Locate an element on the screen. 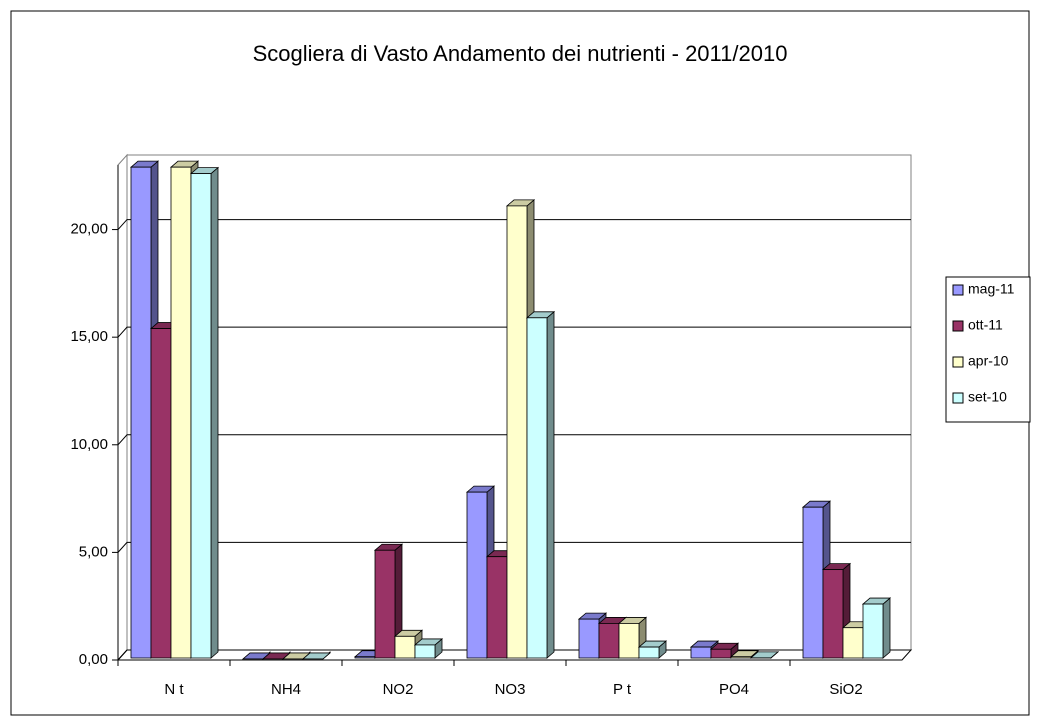 This screenshot has height=726, width=1040. y-tick-label: 15,00 is located at coordinates (89, 336).